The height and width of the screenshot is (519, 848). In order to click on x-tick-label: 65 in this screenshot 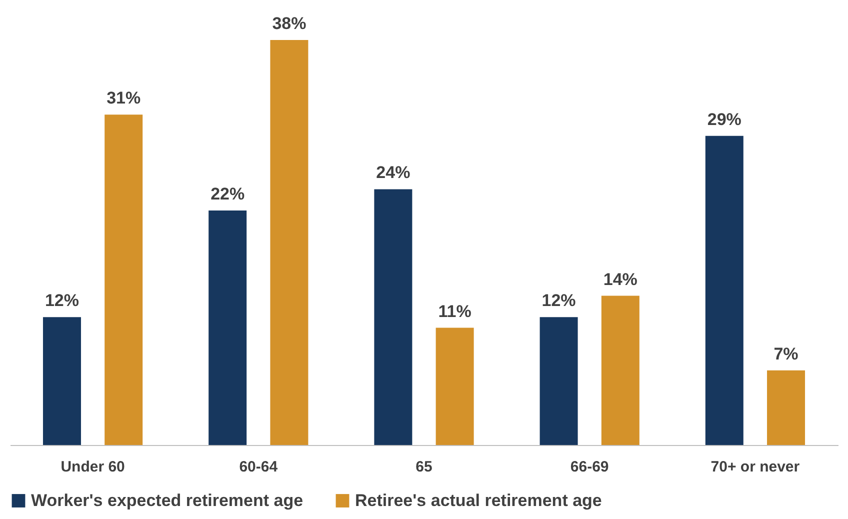, I will do `click(424, 467)`.